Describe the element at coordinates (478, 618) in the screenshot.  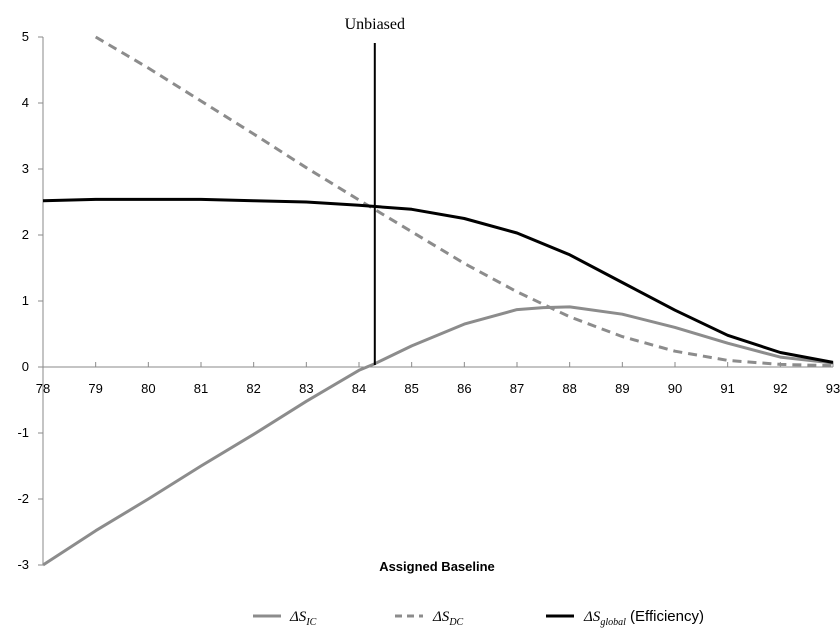
I see `legend: ΔSIC ΔSDC ΔSglobal (Efficiency)` at that location.